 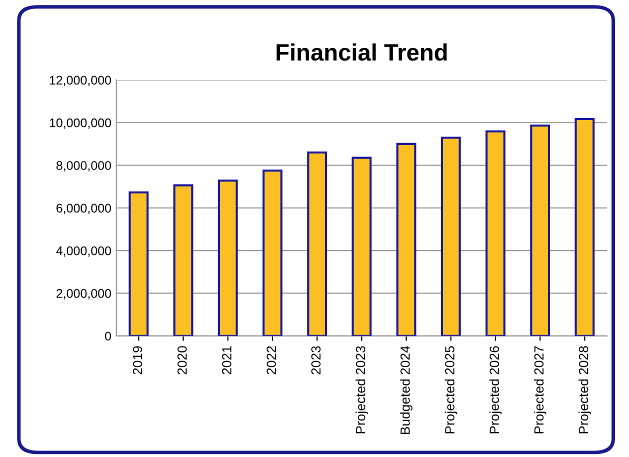 What do you see at coordinates (84, 209) in the screenshot?
I see `y-tick-label: 6,000,000` at bounding box center [84, 209].